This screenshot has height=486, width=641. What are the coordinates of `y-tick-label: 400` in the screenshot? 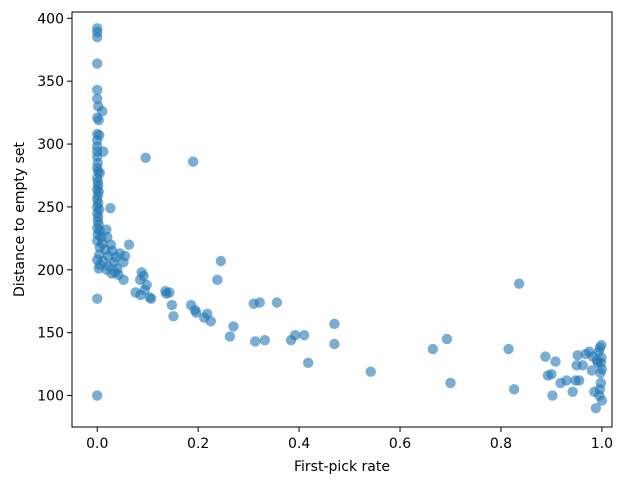 It's located at (50, 19).